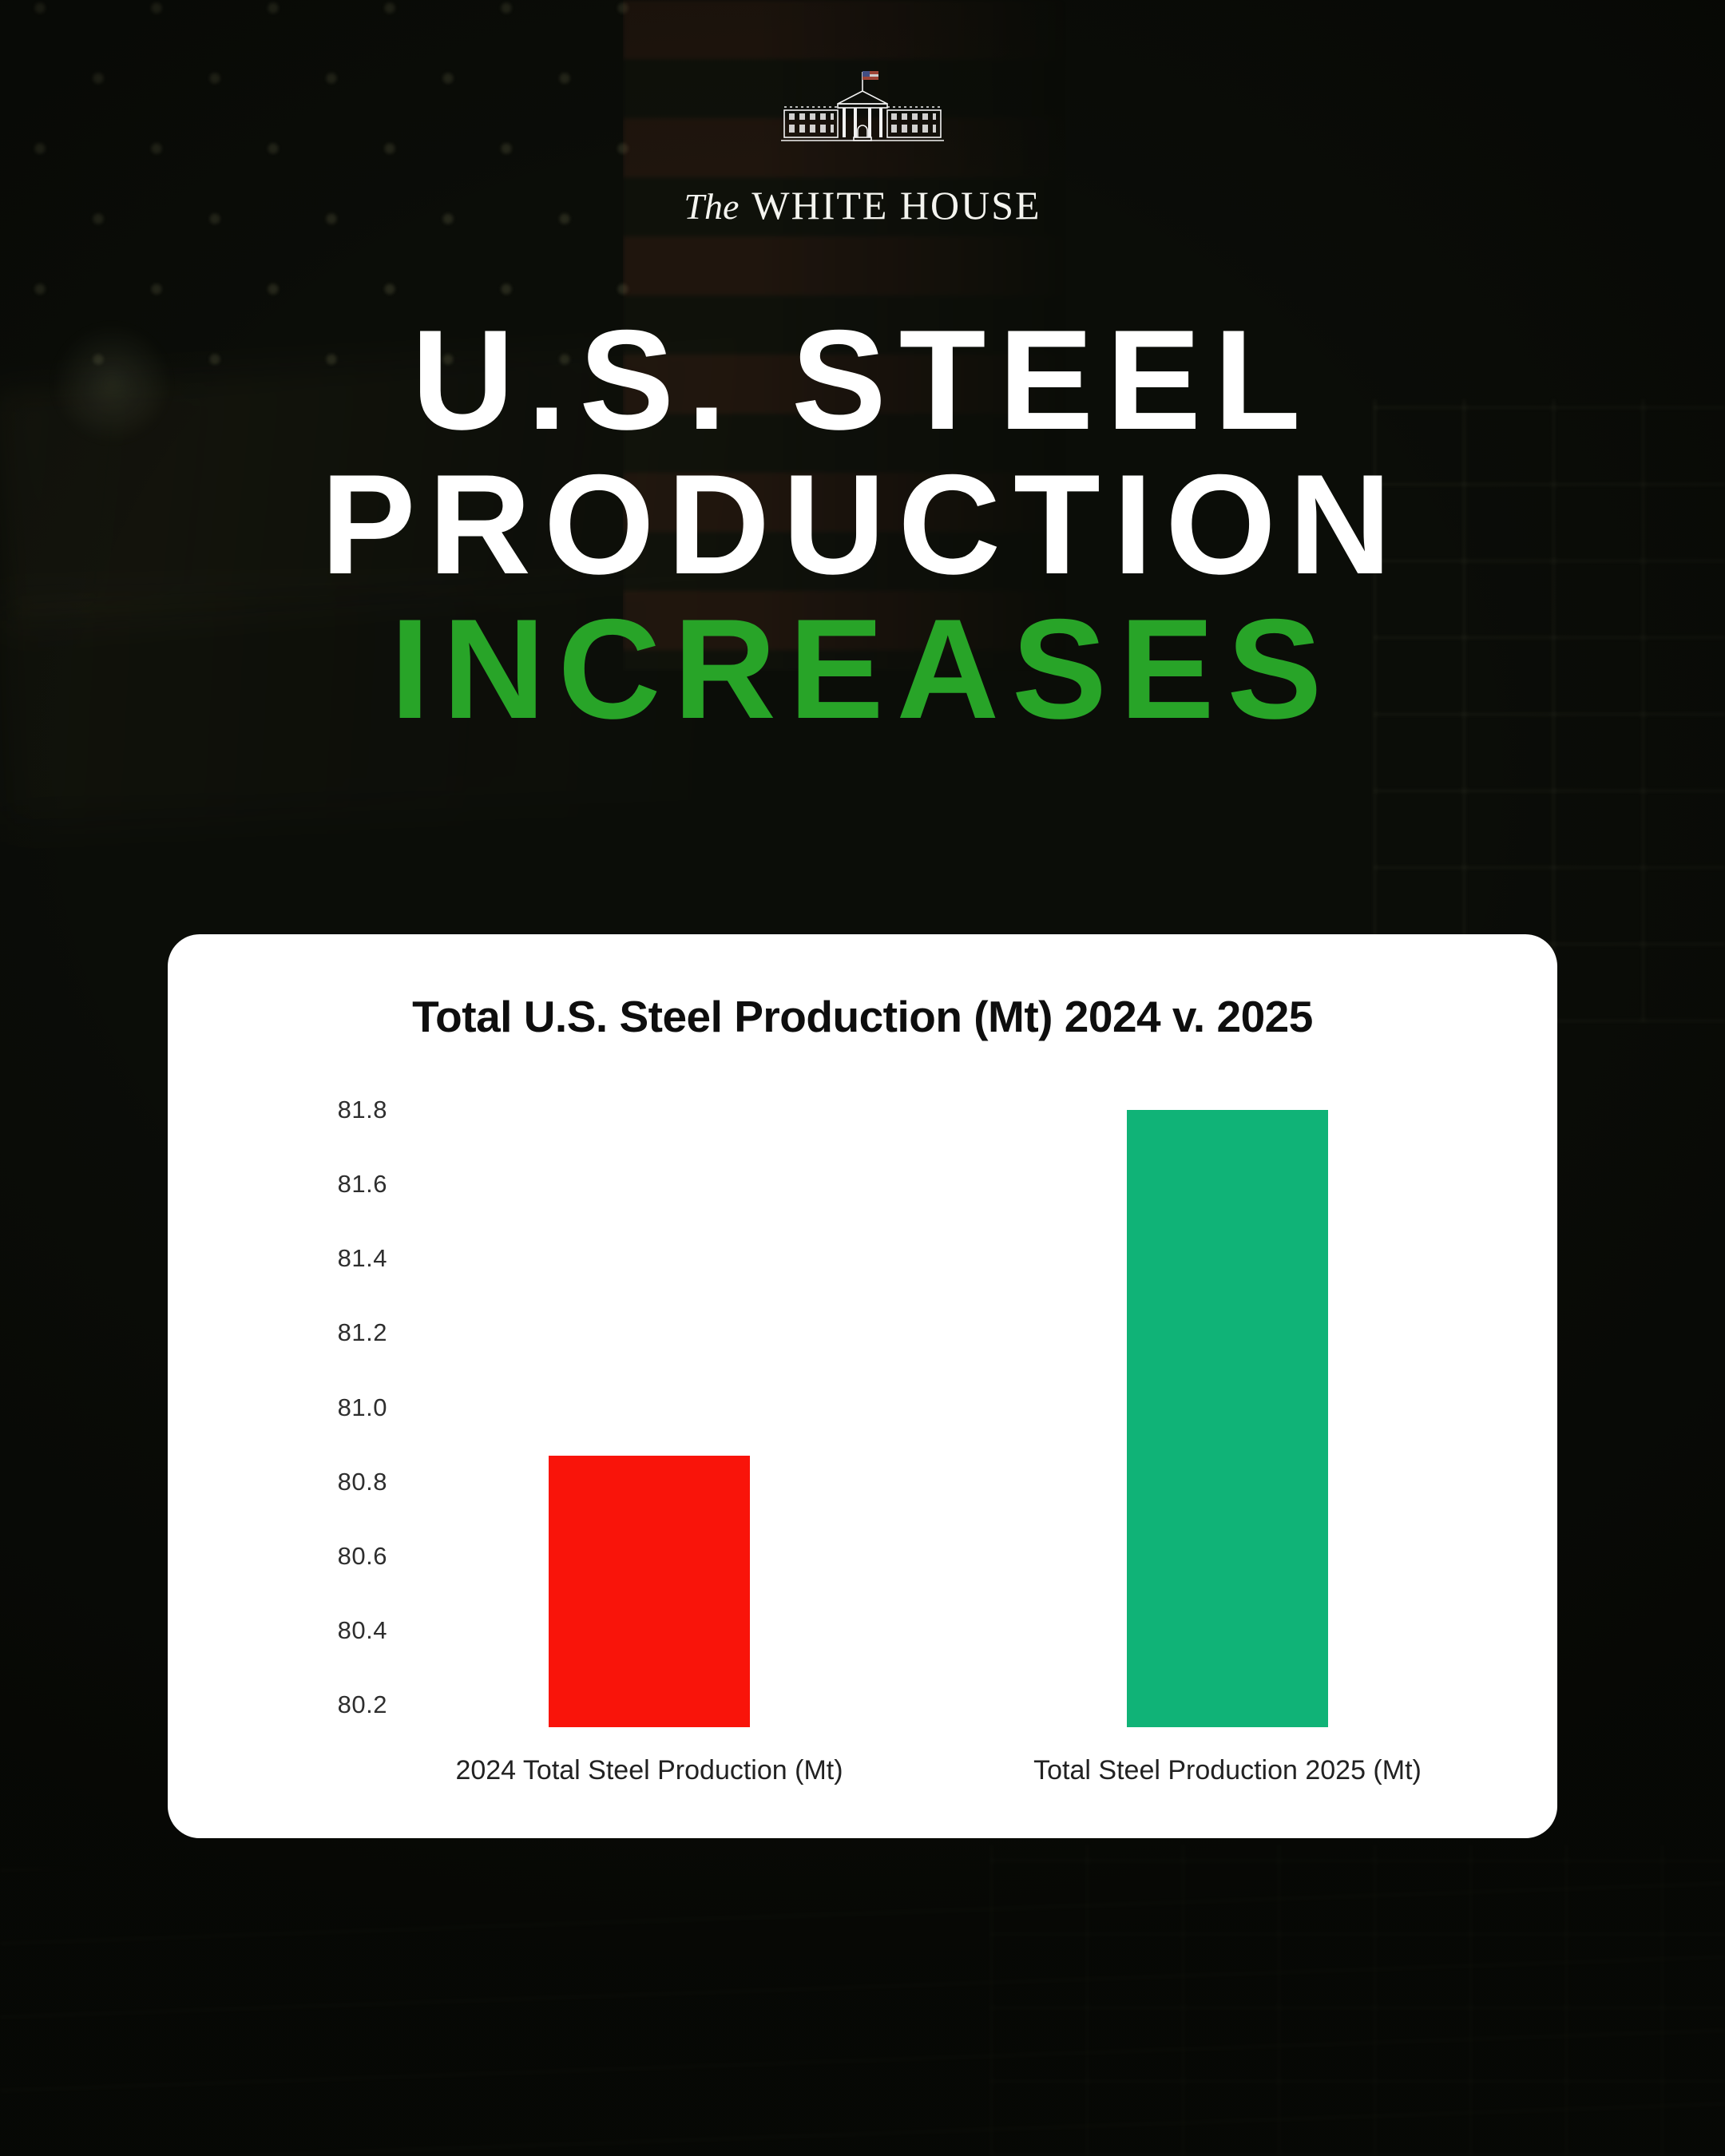 The image size is (1725, 2156). Describe the element at coordinates (1228, 1418) in the screenshot. I see `bar-2025` at that location.